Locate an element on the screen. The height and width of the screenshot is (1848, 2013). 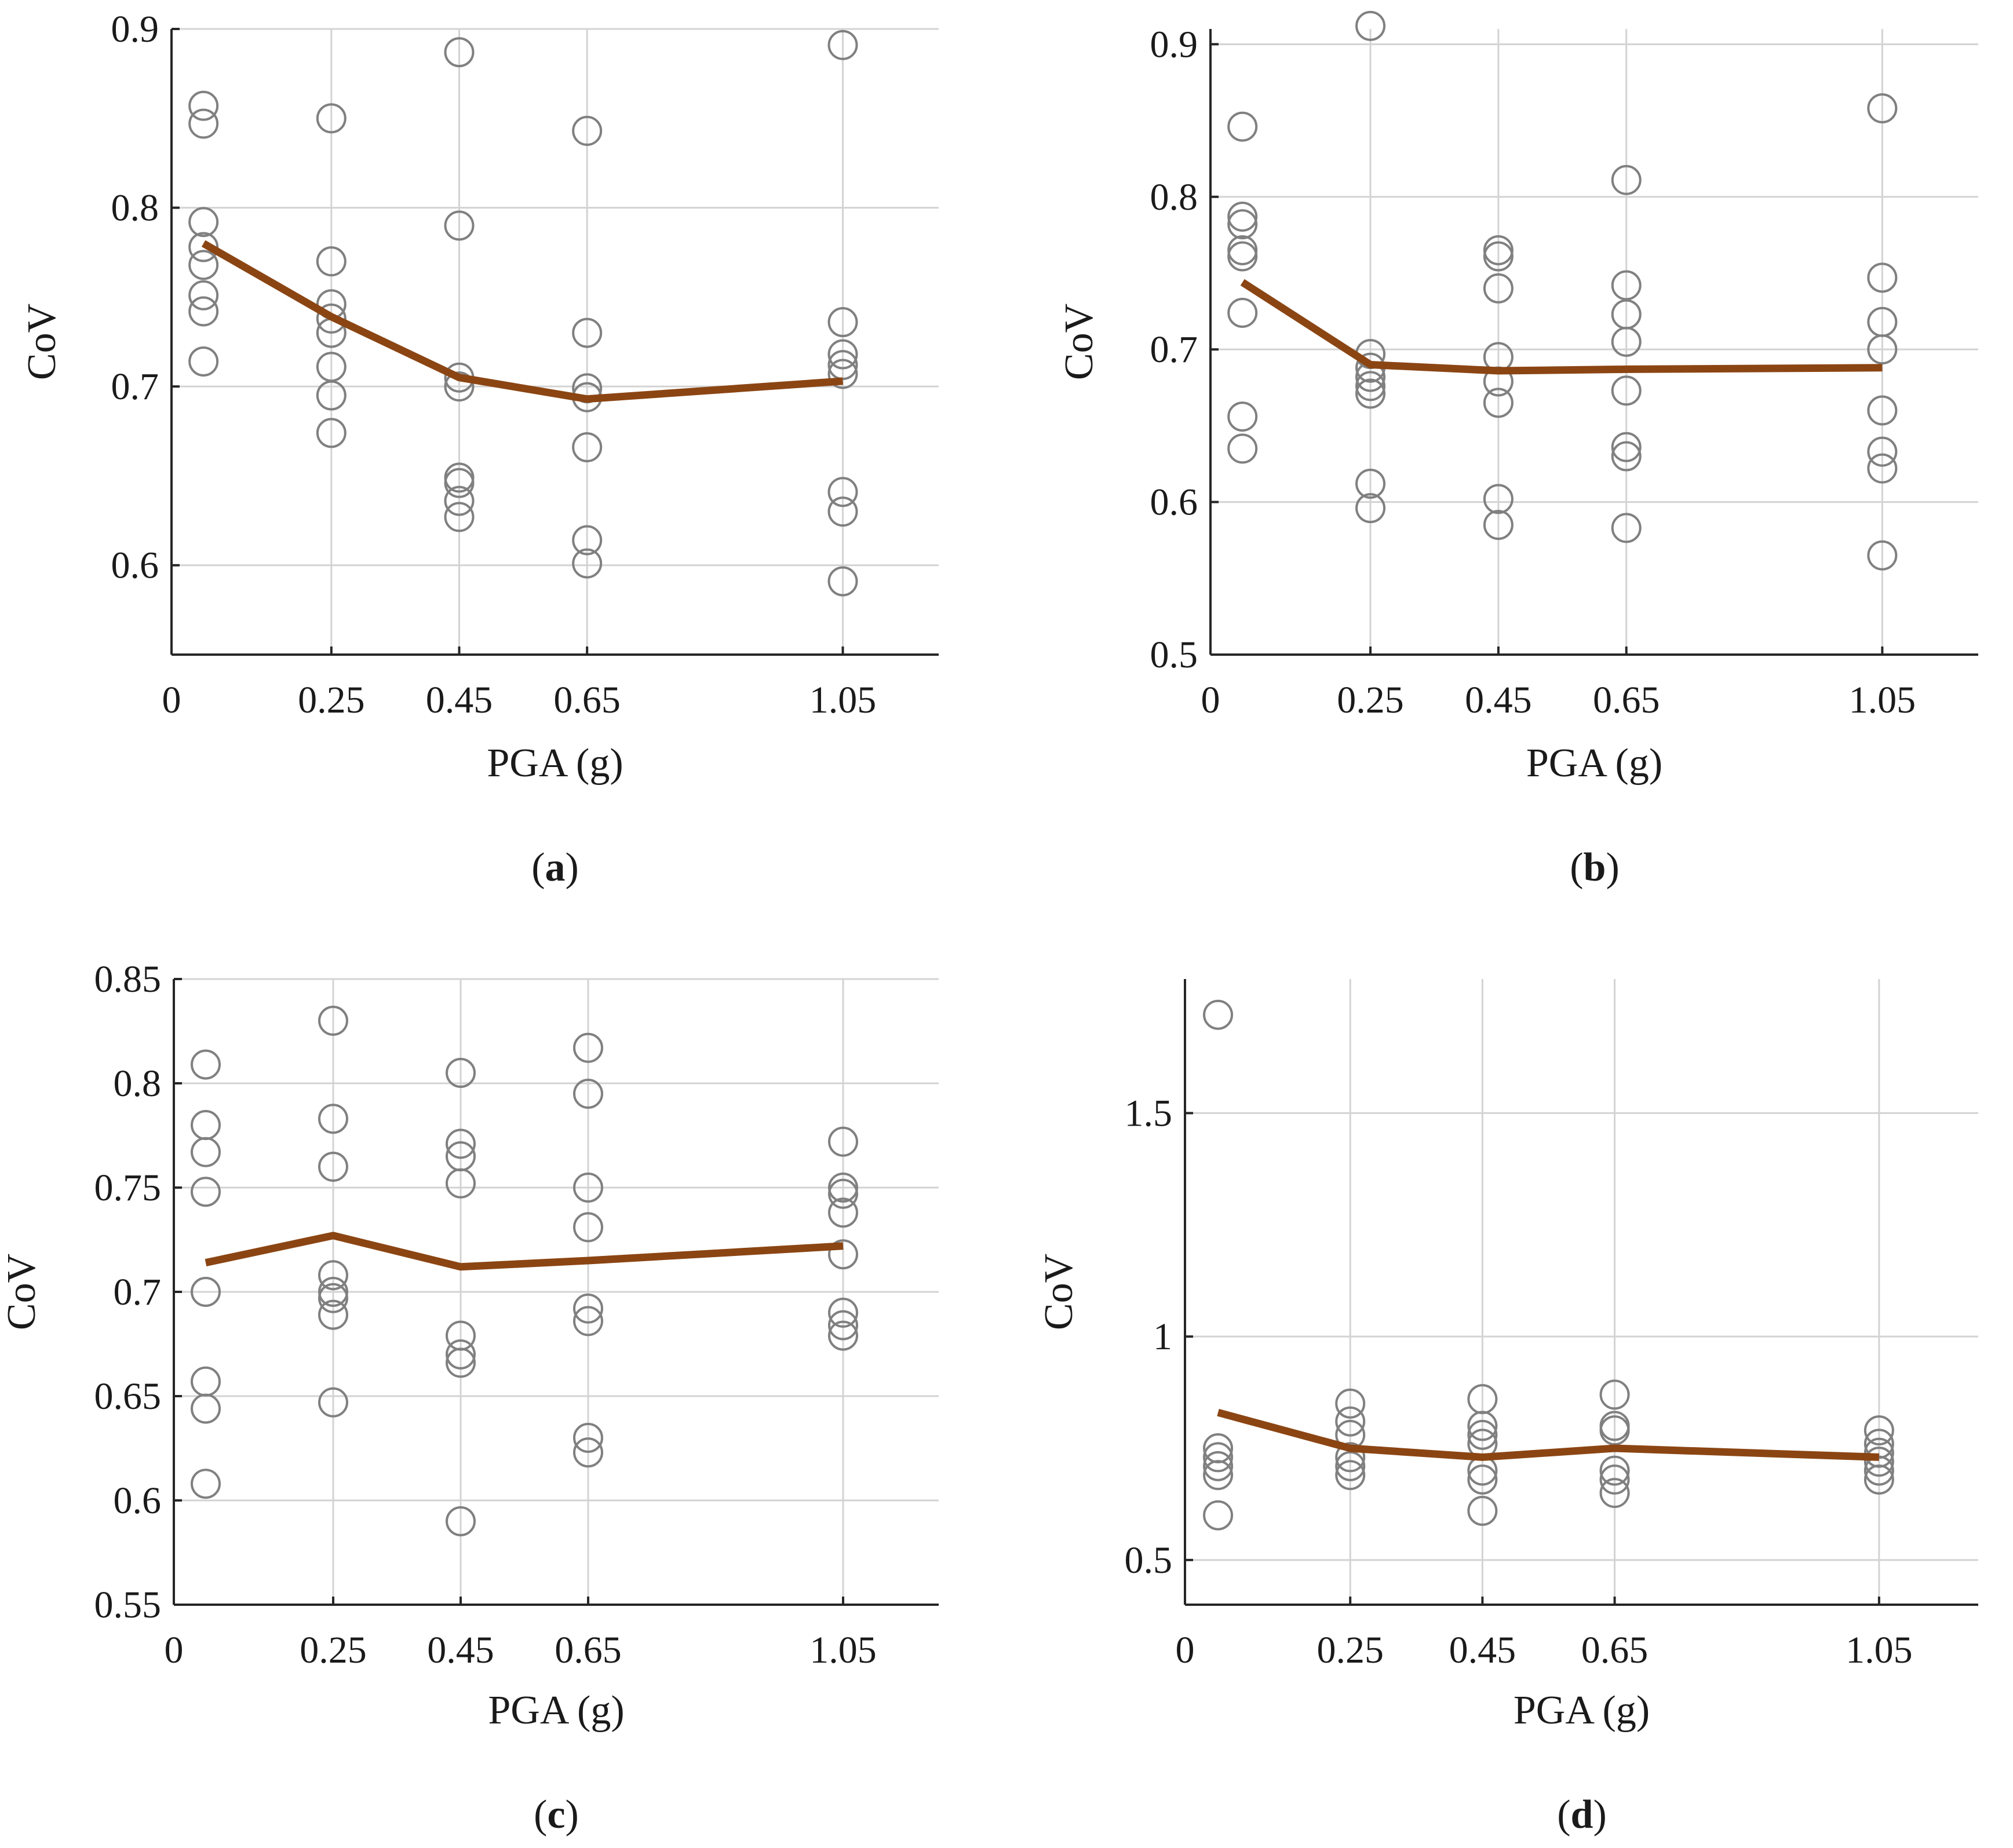
y-tick-label: 0.75 is located at coordinates (128, 1188).